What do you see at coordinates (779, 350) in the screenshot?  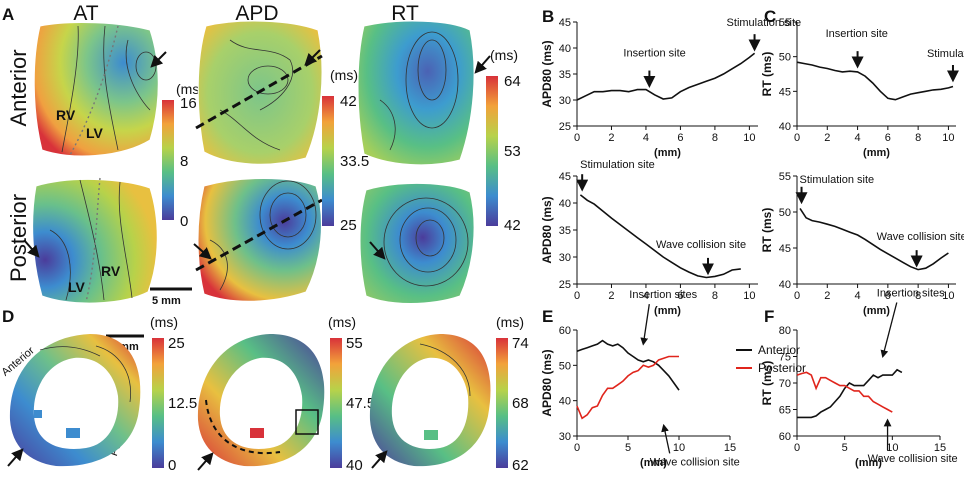 I see `legend-label-anterior: Anterior` at bounding box center [779, 350].